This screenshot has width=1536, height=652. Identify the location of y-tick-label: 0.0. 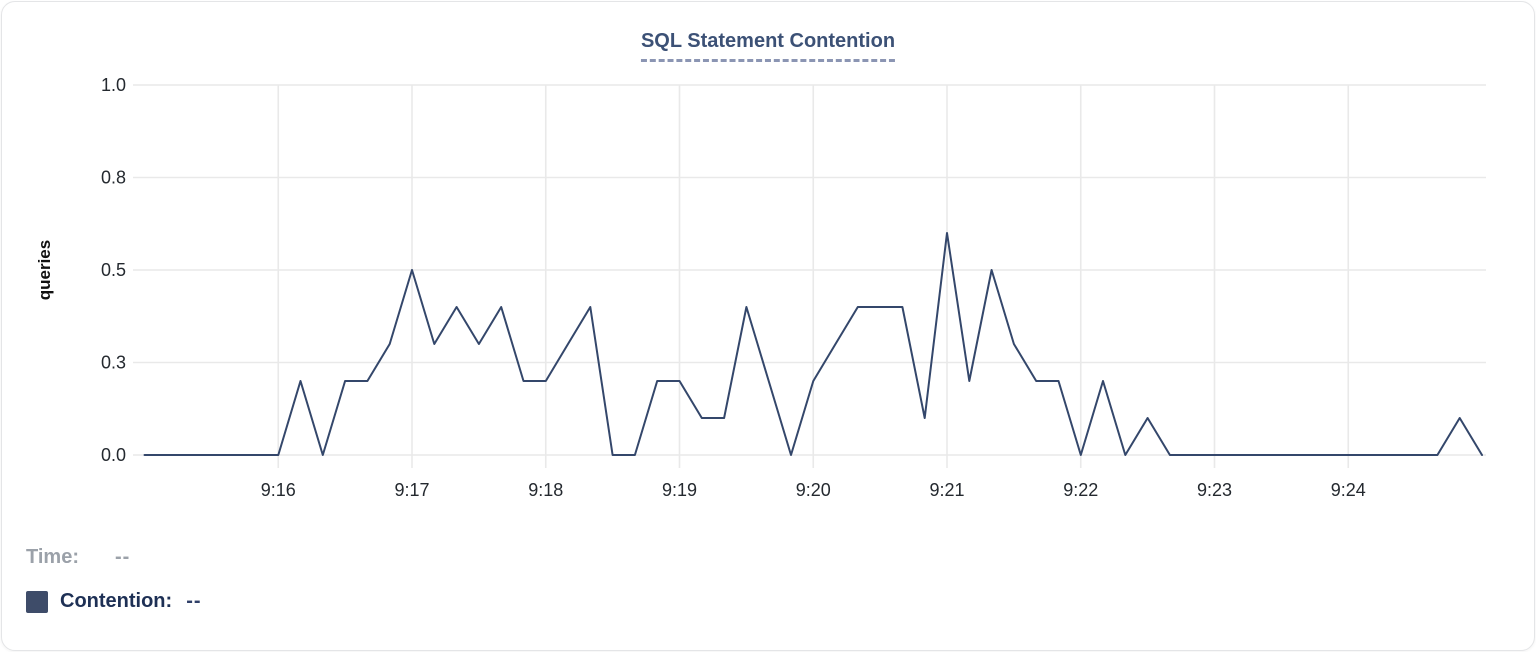
(113, 455).